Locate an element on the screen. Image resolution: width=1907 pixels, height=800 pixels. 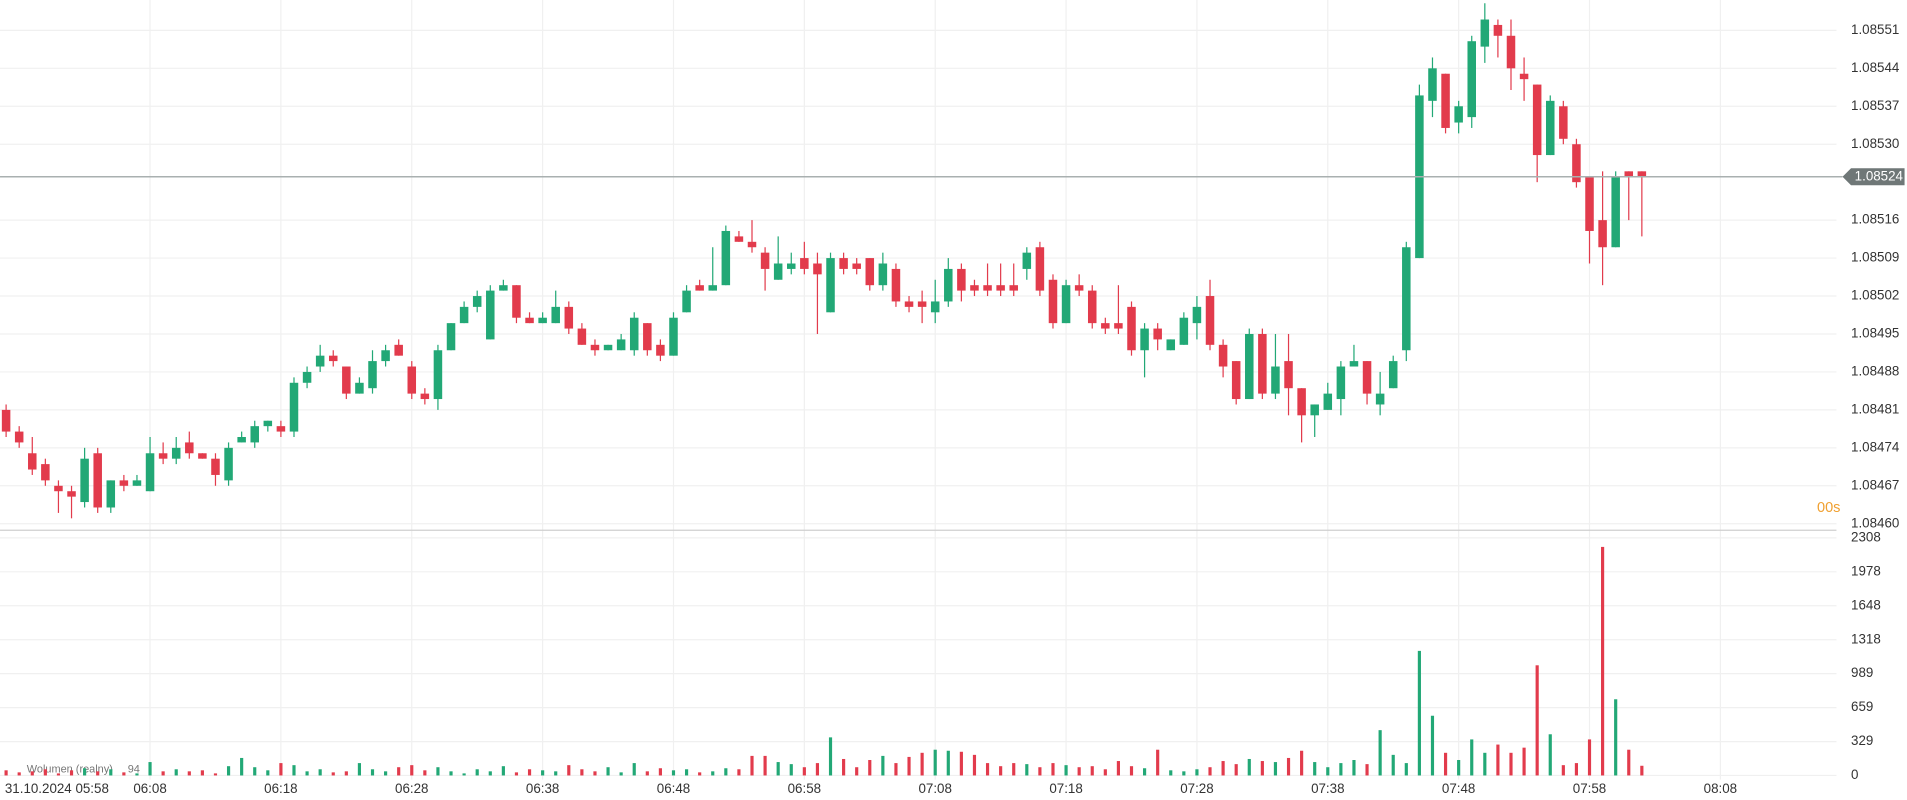
y-tick-label: 1.08551 is located at coordinates (1875, 29).